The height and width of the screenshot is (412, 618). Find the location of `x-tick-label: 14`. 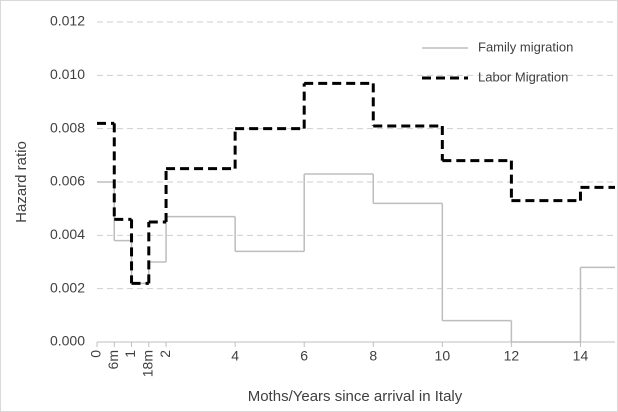

x-tick-label: 14 is located at coordinates (581, 356).